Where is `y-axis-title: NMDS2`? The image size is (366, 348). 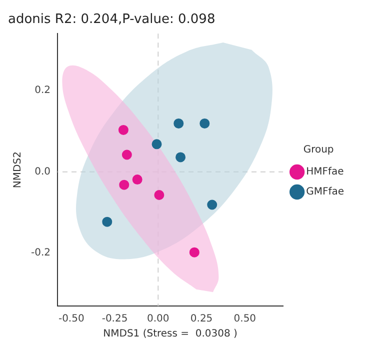 y-axis-title: NMDS2 is located at coordinates (18, 170).